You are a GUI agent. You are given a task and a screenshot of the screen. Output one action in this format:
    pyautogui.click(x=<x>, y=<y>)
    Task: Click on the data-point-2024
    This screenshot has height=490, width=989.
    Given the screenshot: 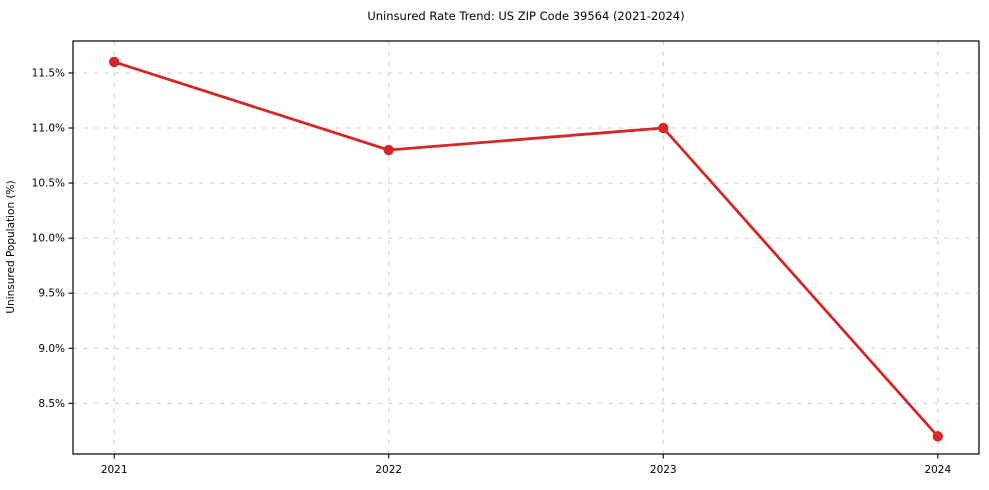 What is the action you would take?
    pyautogui.click(x=938, y=436)
    